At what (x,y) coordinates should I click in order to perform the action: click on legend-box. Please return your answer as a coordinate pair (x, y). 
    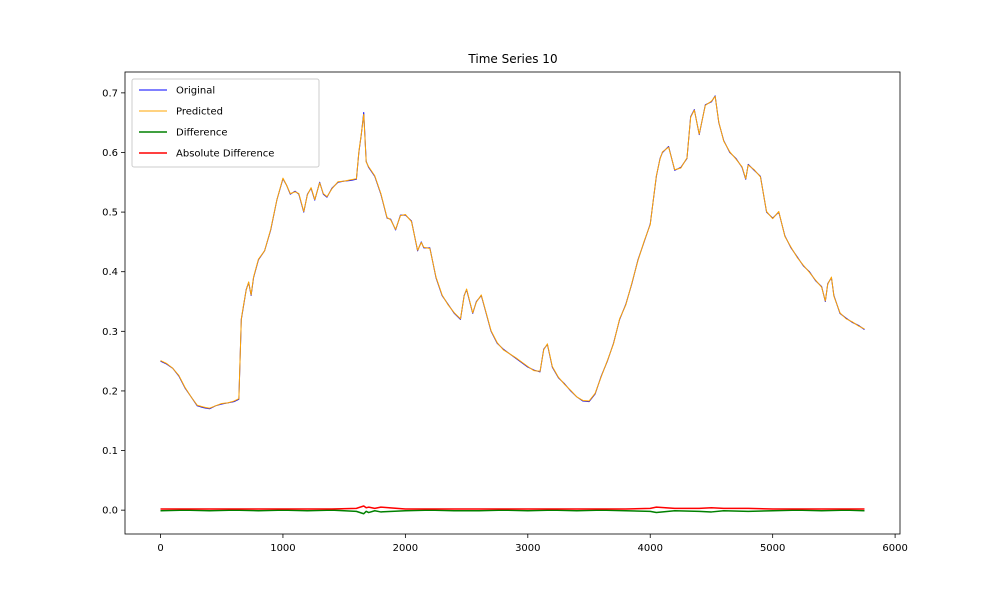
    Looking at the image, I should click on (225, 123).